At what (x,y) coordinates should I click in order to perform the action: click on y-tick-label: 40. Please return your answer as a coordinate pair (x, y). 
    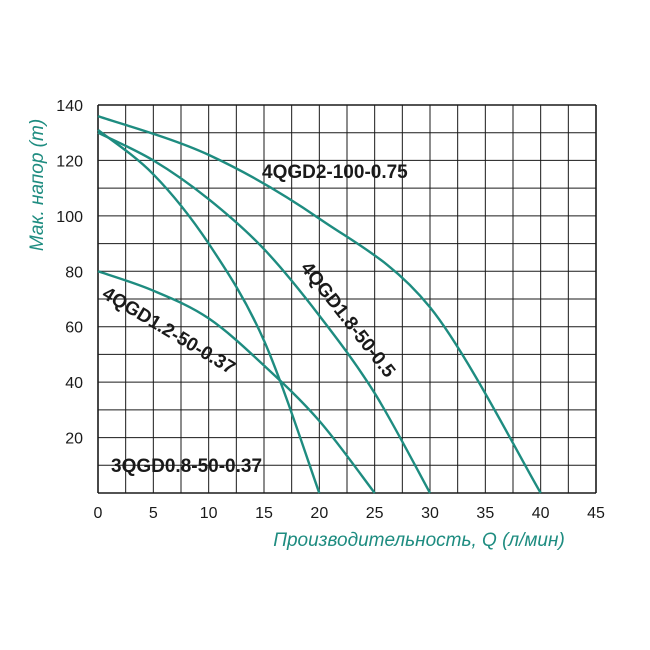
    Looking at the image, I should click on (74, 383).